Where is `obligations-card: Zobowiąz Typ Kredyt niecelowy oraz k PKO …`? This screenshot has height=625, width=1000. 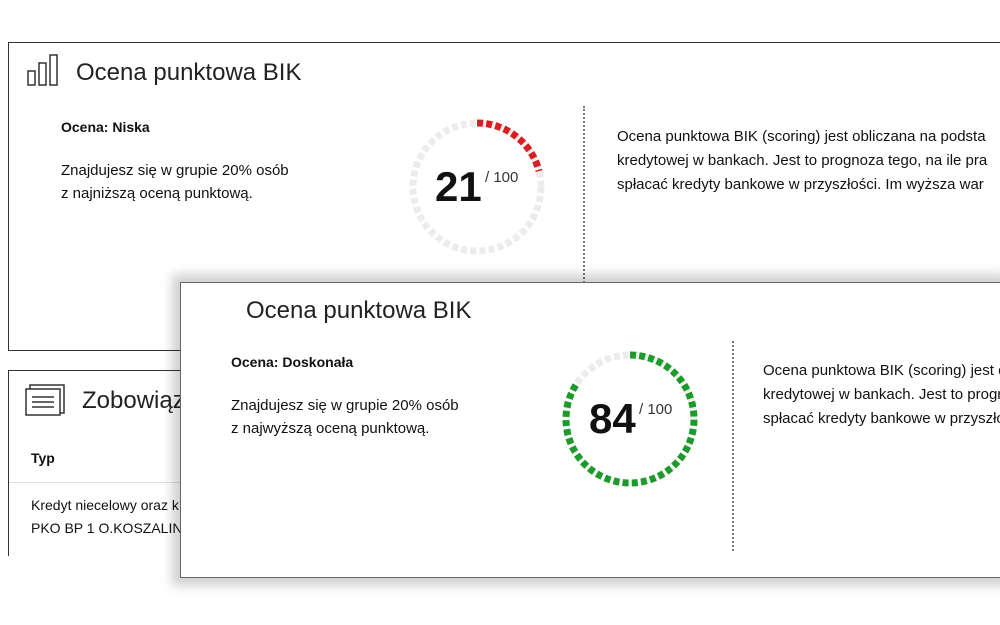 obligations-card: Zobowiąz Typ Kredyt niecelowy oraz k PKO … is located at coordinates (108, 463).